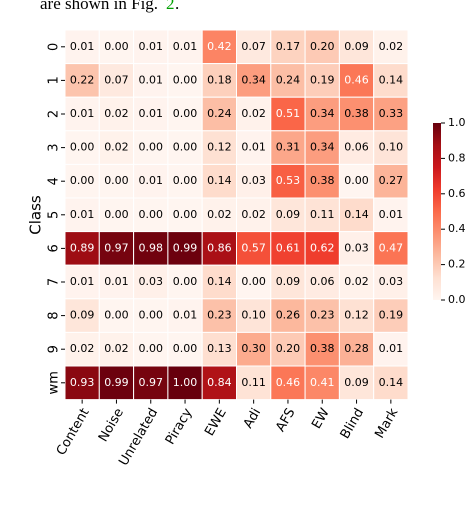 Image resolution: width=474 pixels, height=518 pixels. I want to click on cell-label: 0.22, so click(82, 79).